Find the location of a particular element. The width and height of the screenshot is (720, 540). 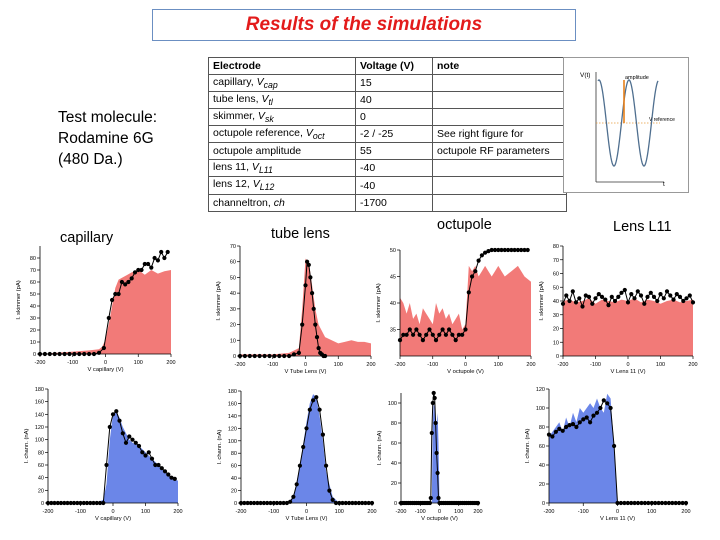

rf-y-label: V(t) is located at coordinates (585, 75).